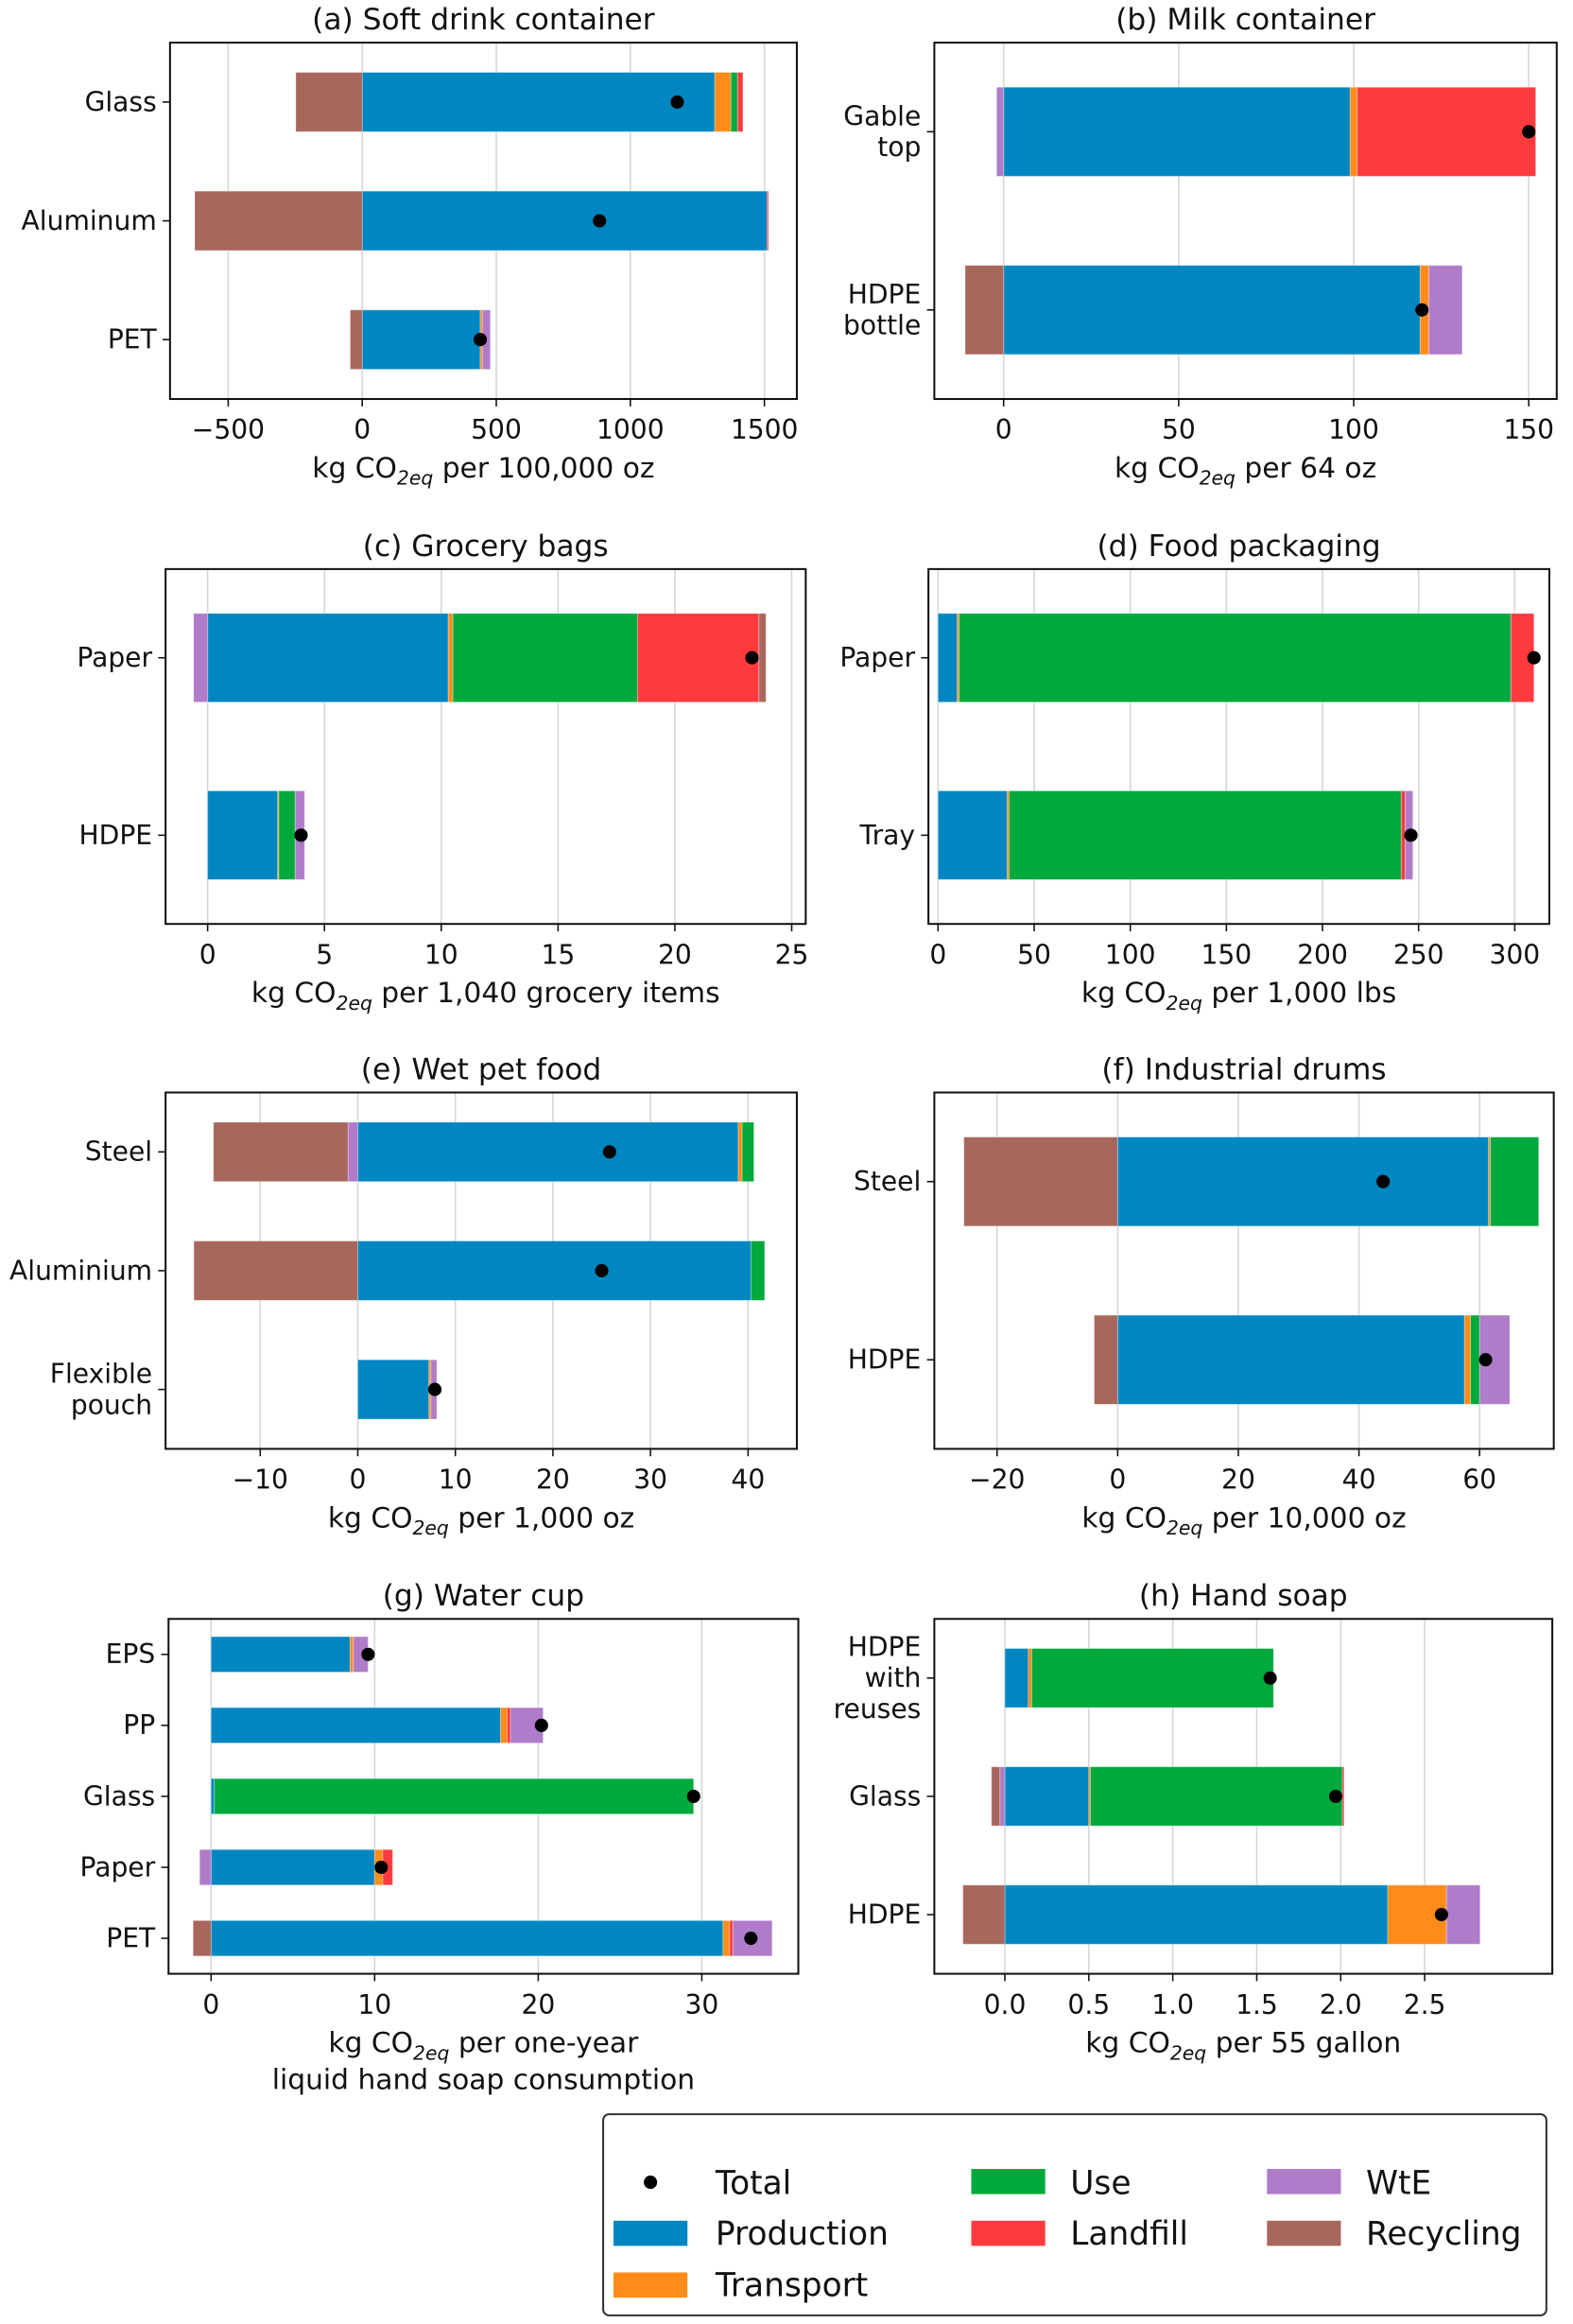 Image resolution: width=1573 pixels, height=2324 pixels. I want to click on x-tick-label: 50, so click(1034, 954).